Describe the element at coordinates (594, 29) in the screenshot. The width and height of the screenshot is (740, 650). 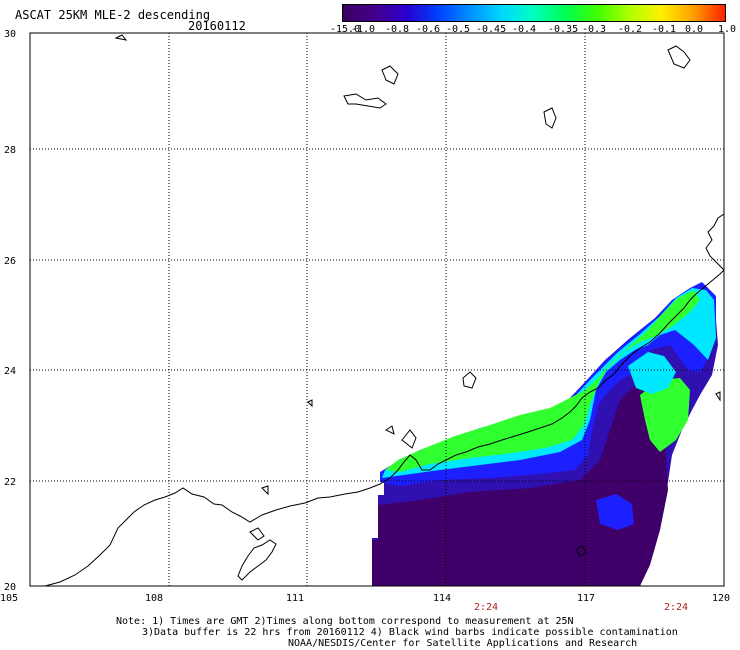
I see `colorbar-label: -0.3` at that location.